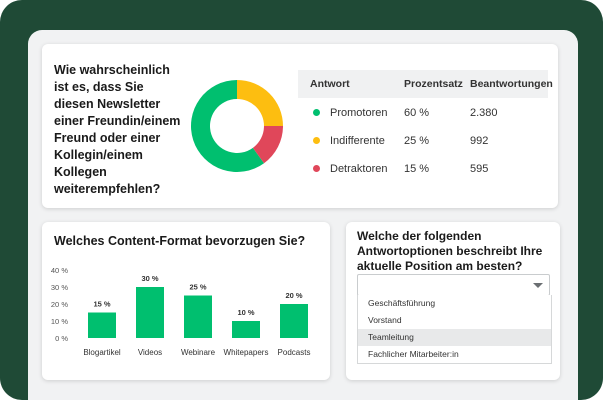 This screenshot has height=400, width=603. Describe the element at coordinates (59, 270) in the screenshot. I see `y-tick-label: 40 %` at that location.